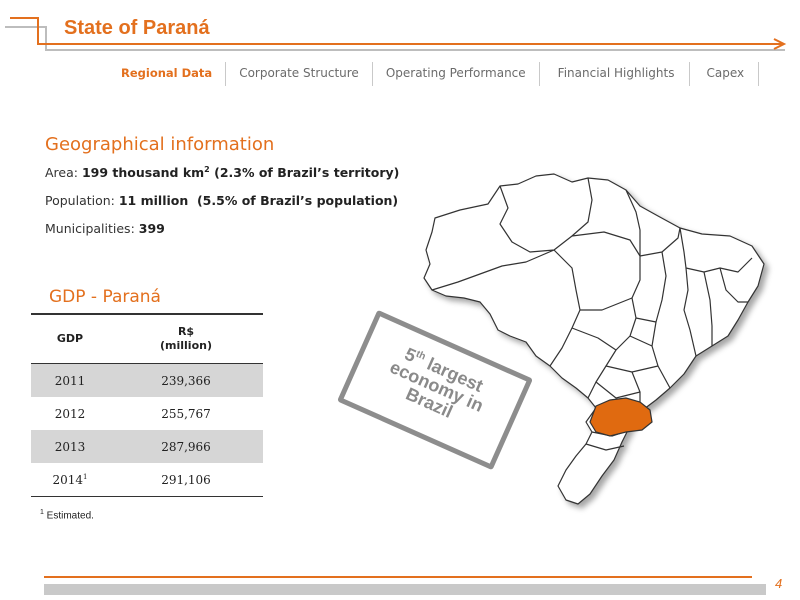 The width and height of the screenshot is (800, 600). Describe the element at coordinates (82, 200) in the screenshot. I see `population-label: Population:` at that location.